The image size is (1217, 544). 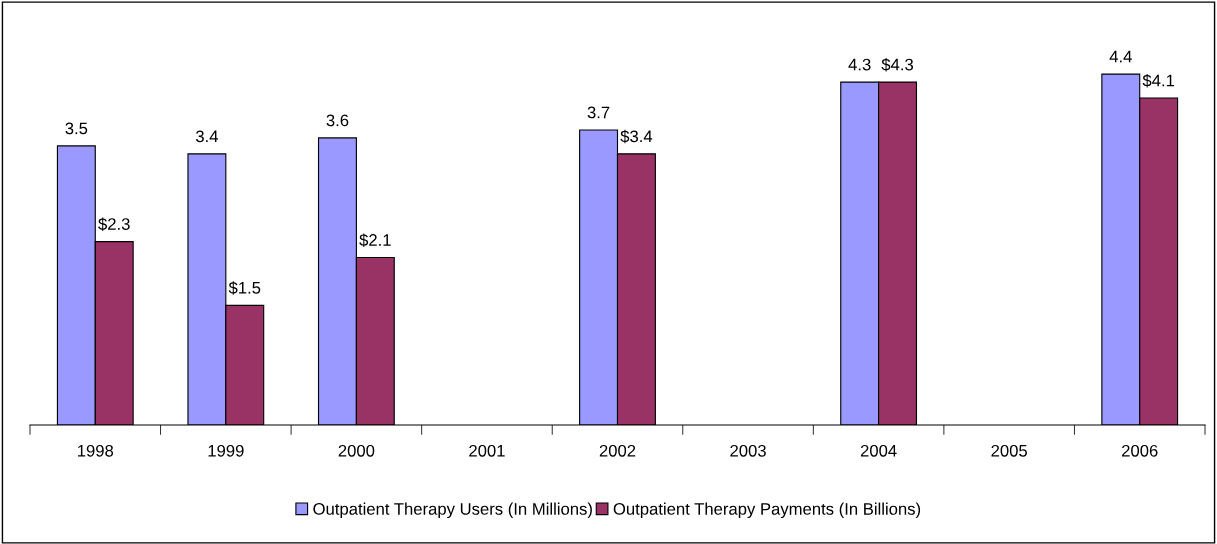 I want to click on x-tick-label: 2006, so click(x=1140, y=450).